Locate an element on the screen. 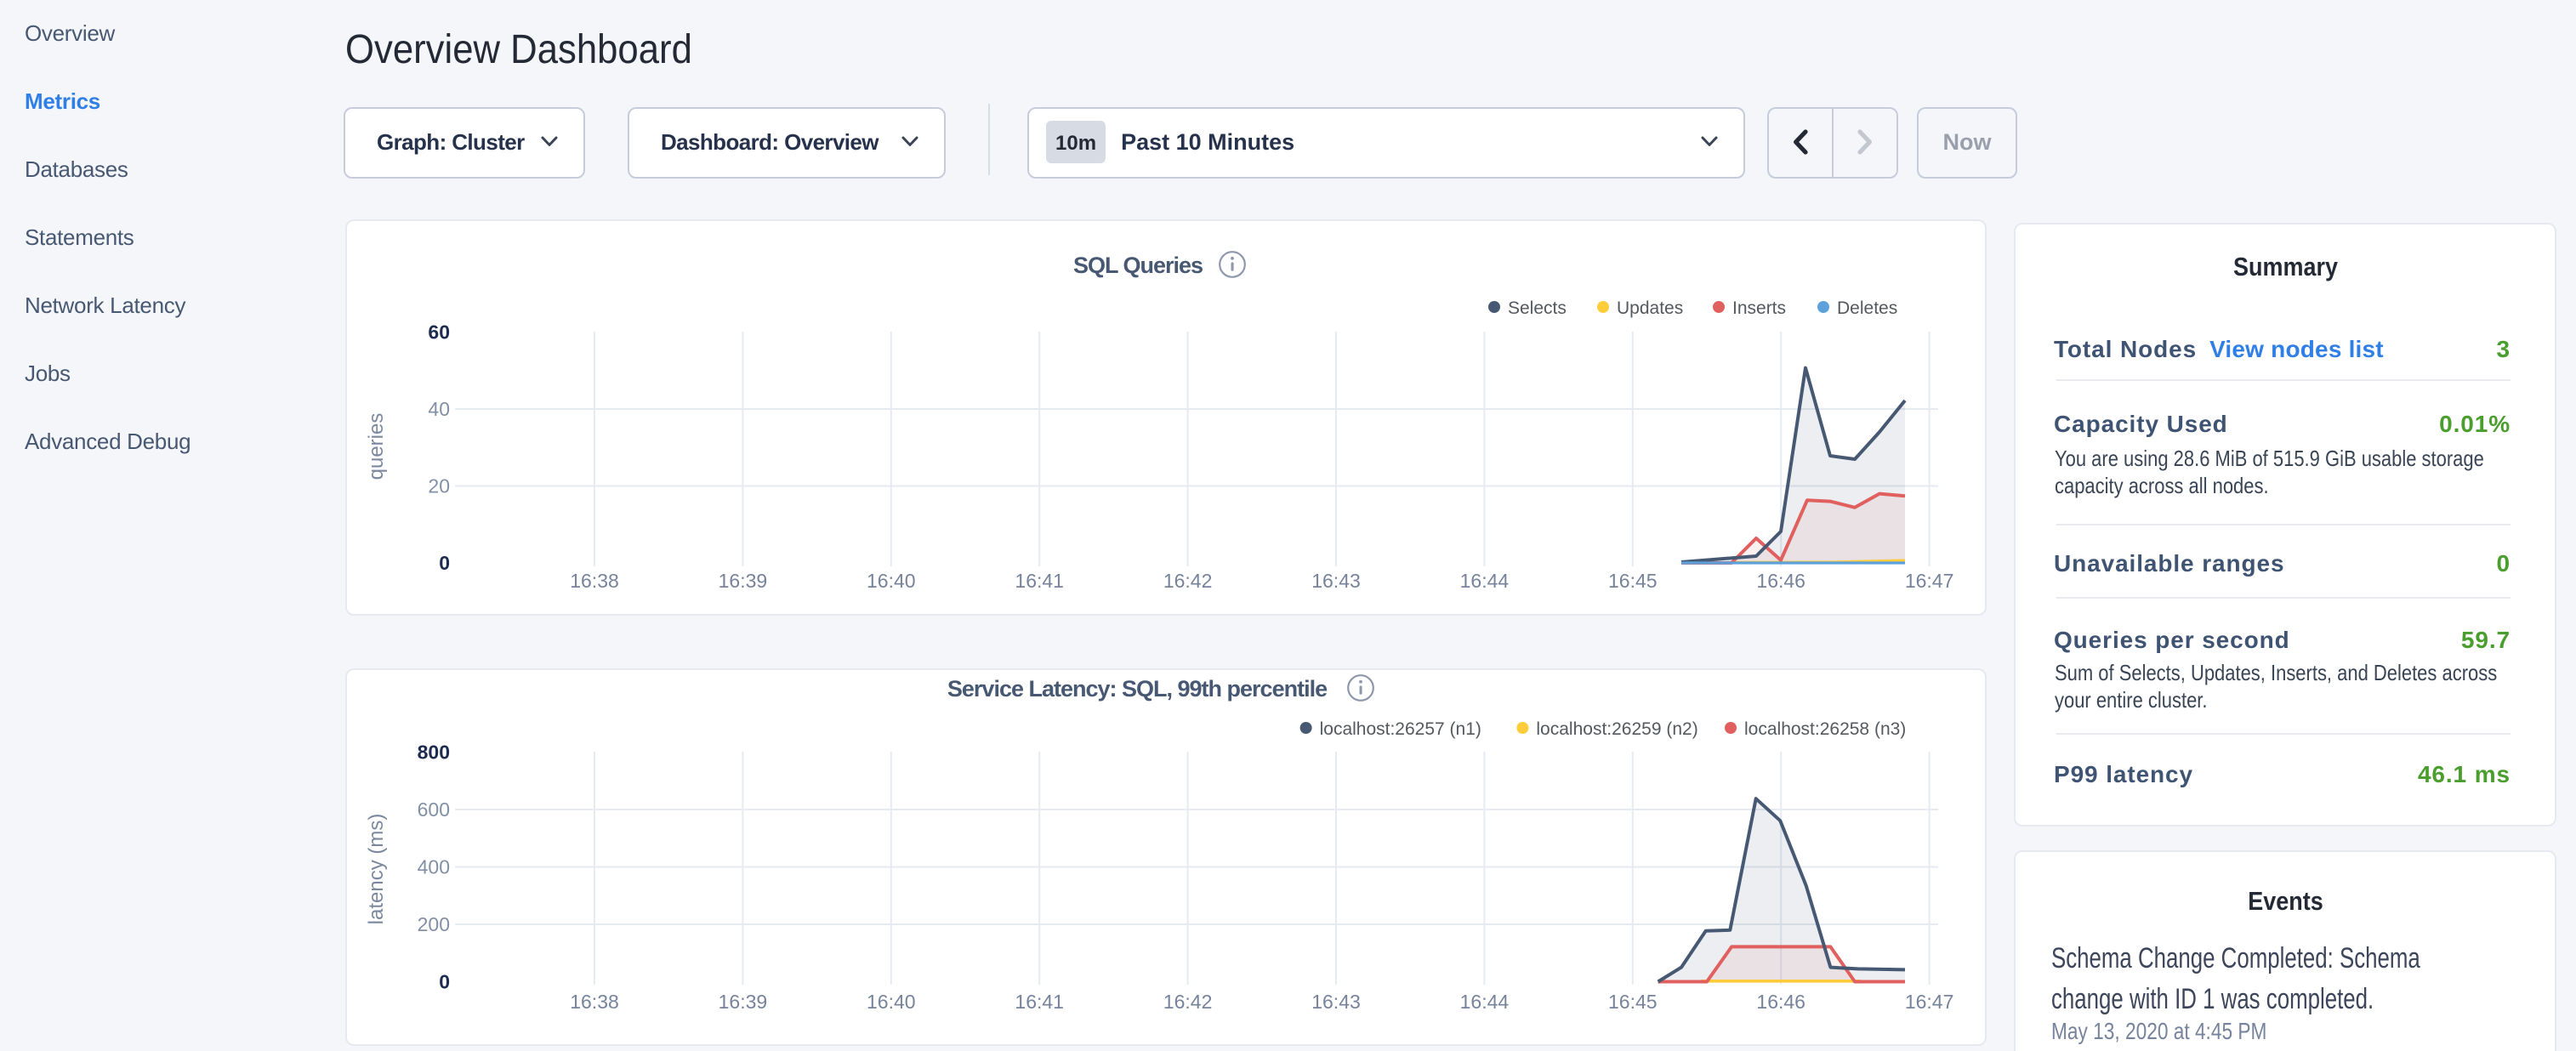 This screenshot has width=2576, height=1051. svg-text: Updates is located at coordinates (1650, 308).